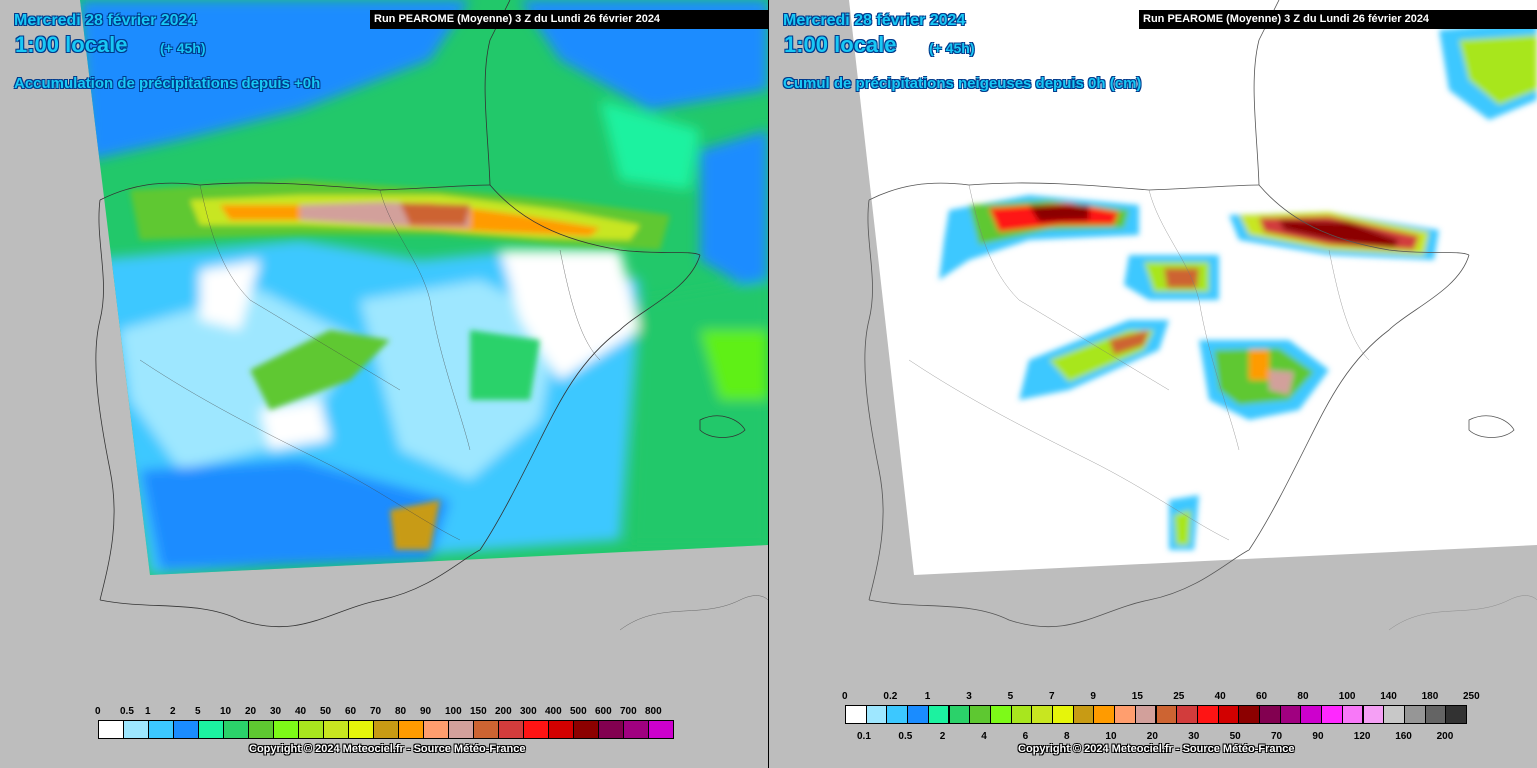 This screenshot has width=1537, height=768. Describe the element at coordinates (1303, 696) in the screenshot. I see `legend-label-top: 80` at that location.